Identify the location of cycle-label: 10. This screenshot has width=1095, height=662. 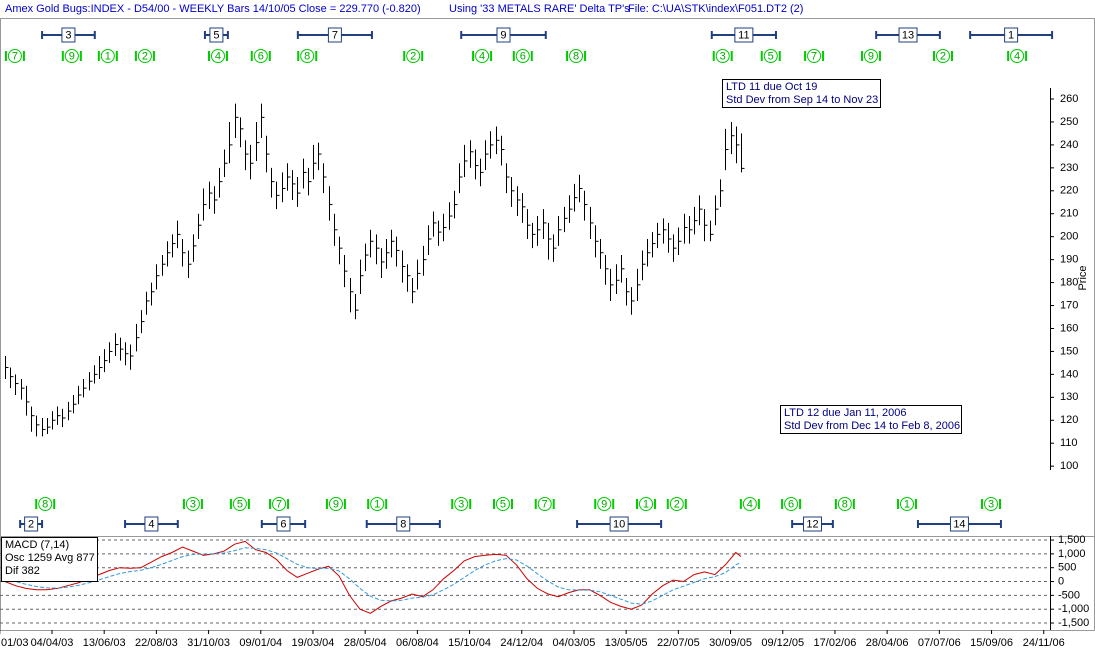
(619, 524).